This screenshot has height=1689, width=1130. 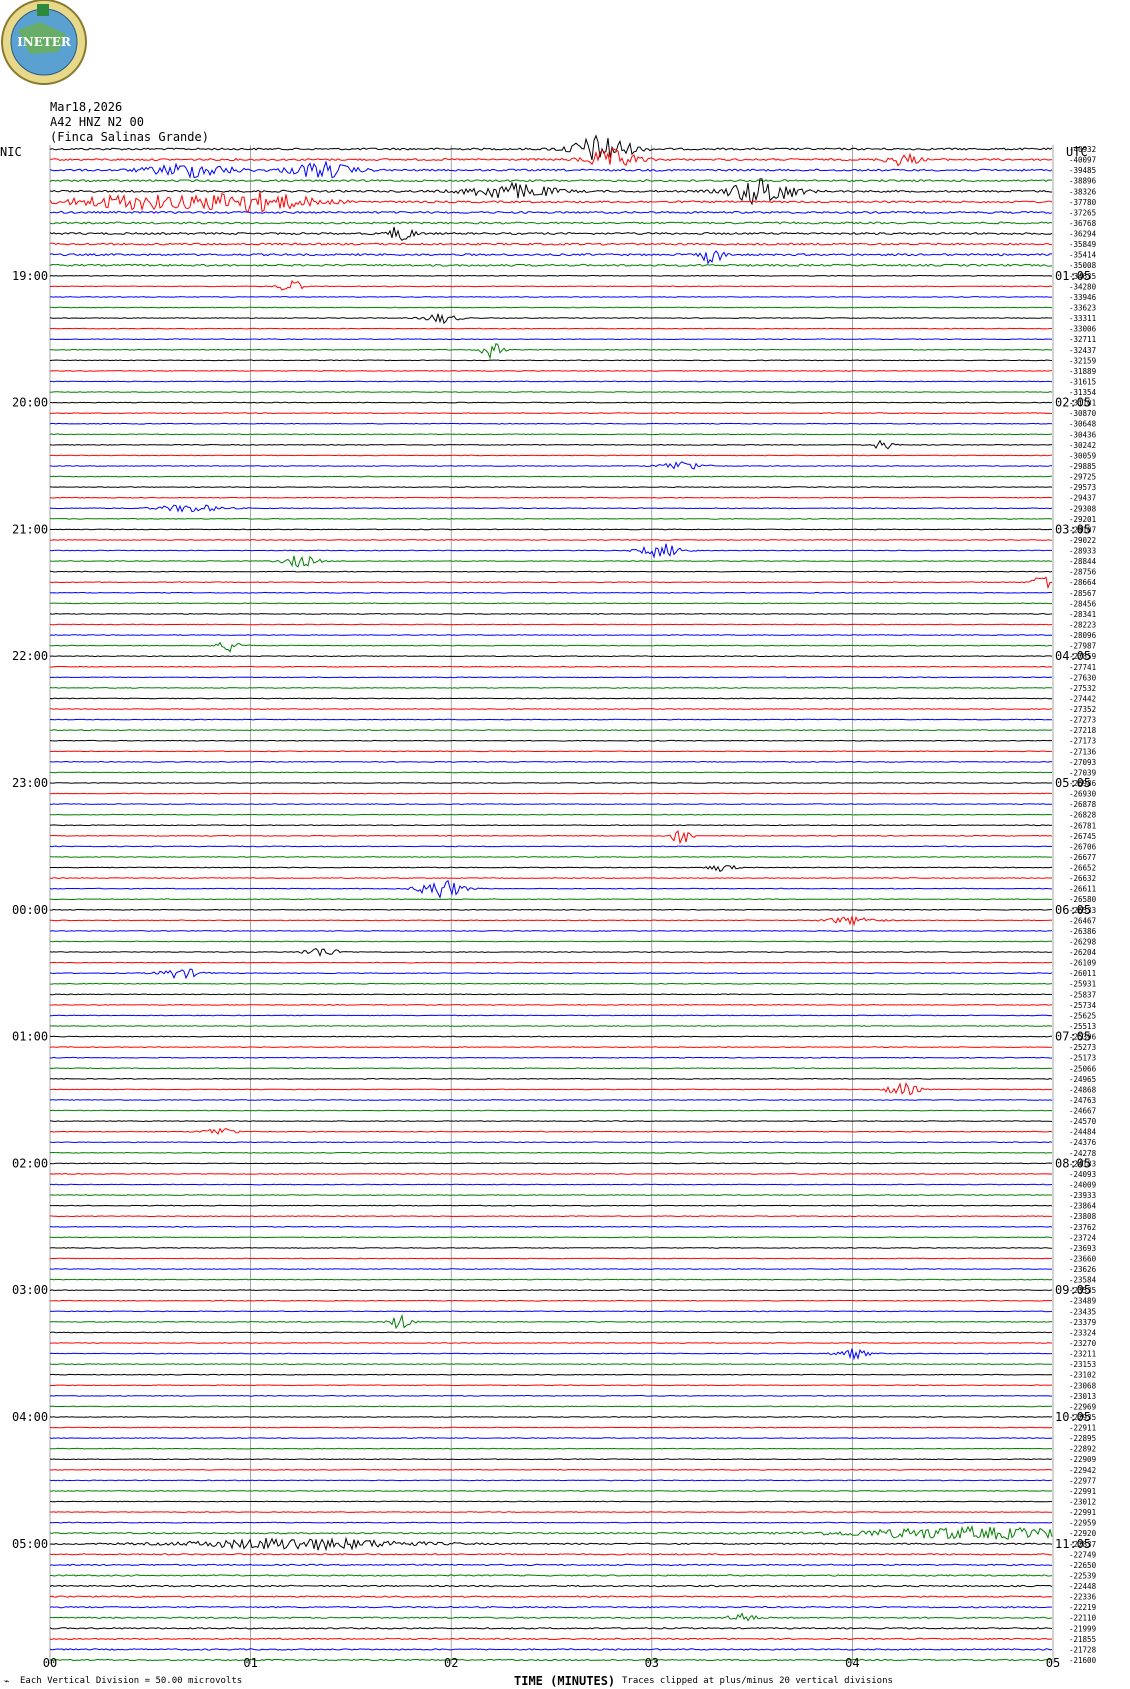 What do you see at coordinates (1082, 963) in the screenshot?
I see `trace-offset-label-77: -26109` at bounding box center [1082, 963].